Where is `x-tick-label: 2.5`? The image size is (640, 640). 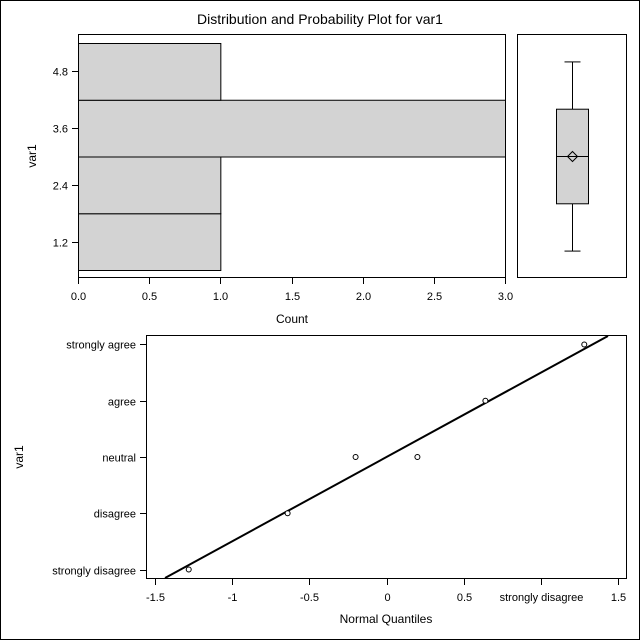 x-tick-label: 2.5 is located at coordinates (434, 297).